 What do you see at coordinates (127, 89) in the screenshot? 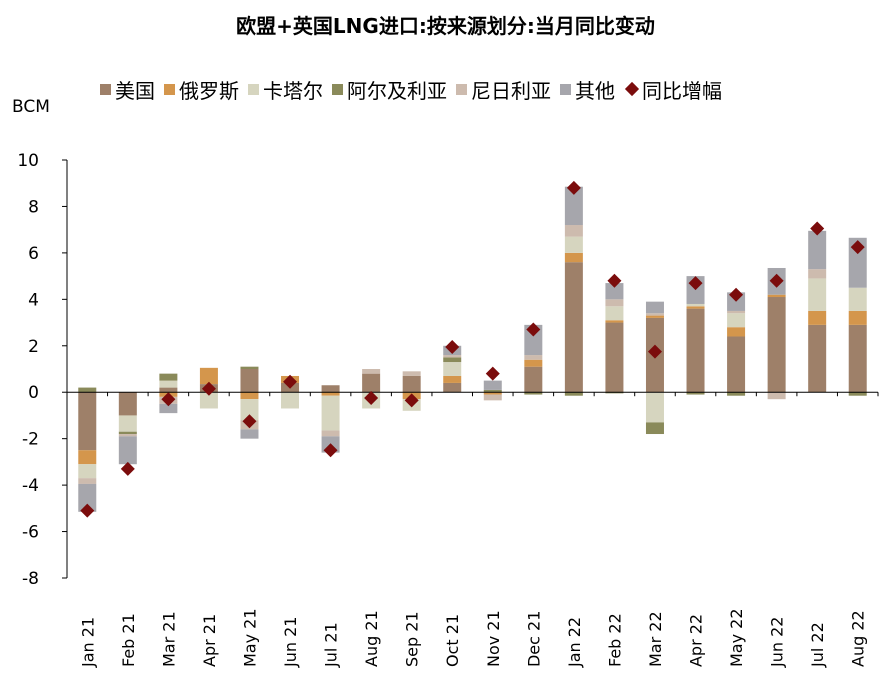
I see `legend-item: 美国` at bounding box center [127, 89].